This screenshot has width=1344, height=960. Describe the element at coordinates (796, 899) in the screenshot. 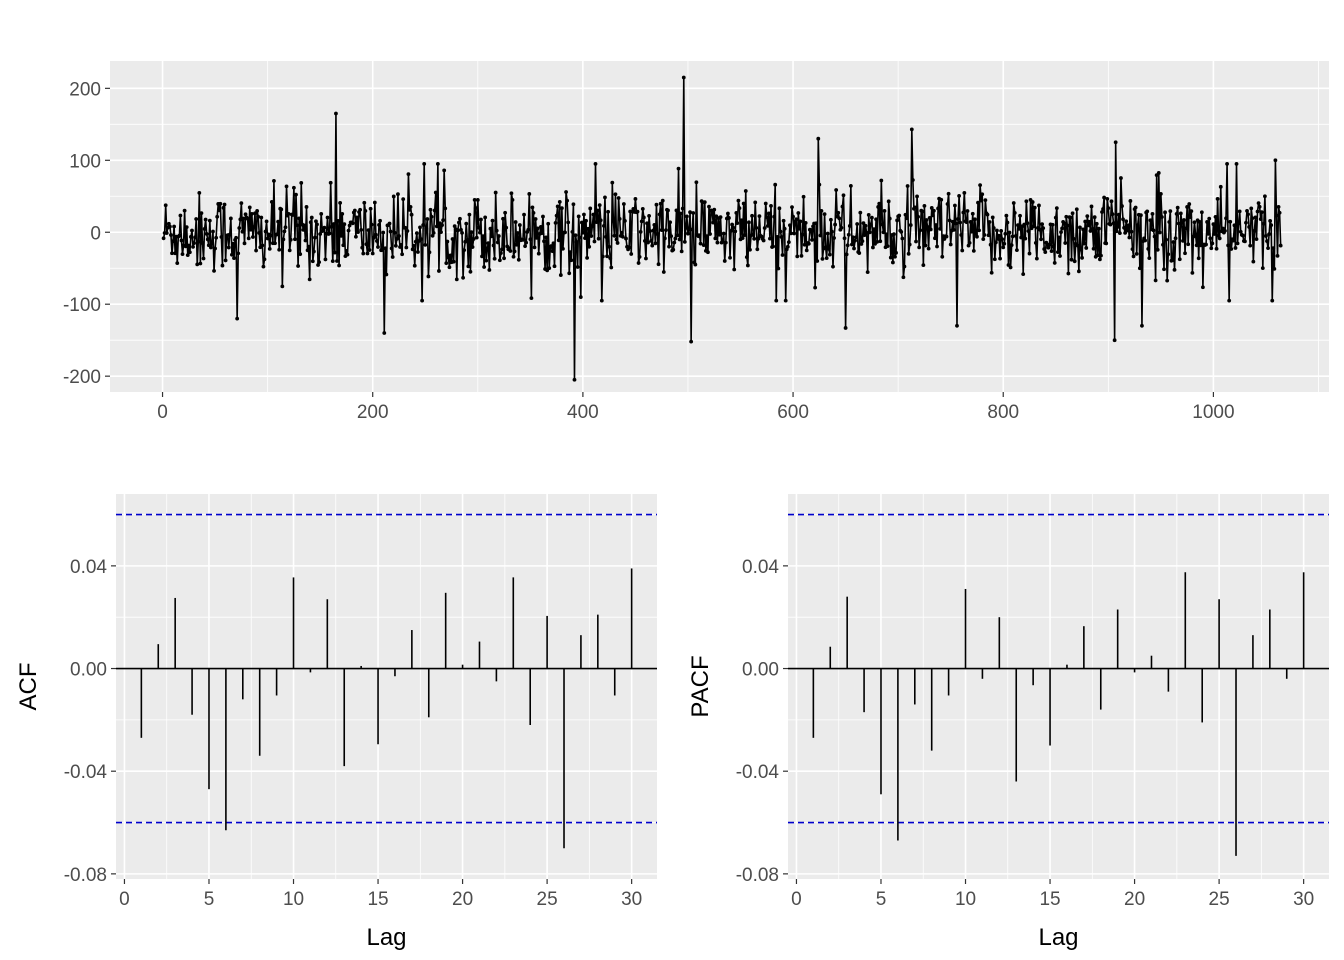

I see `x-tick-label: 0` at that location.